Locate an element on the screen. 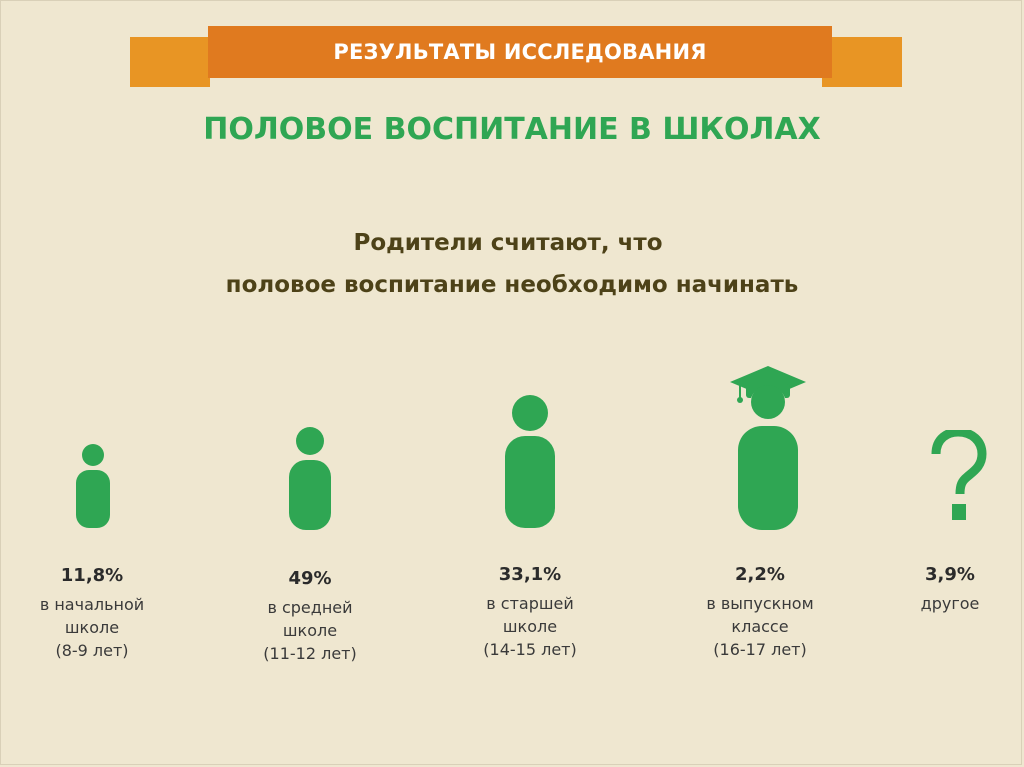  stat-percent: 49% is located at coordinates (310, 578).